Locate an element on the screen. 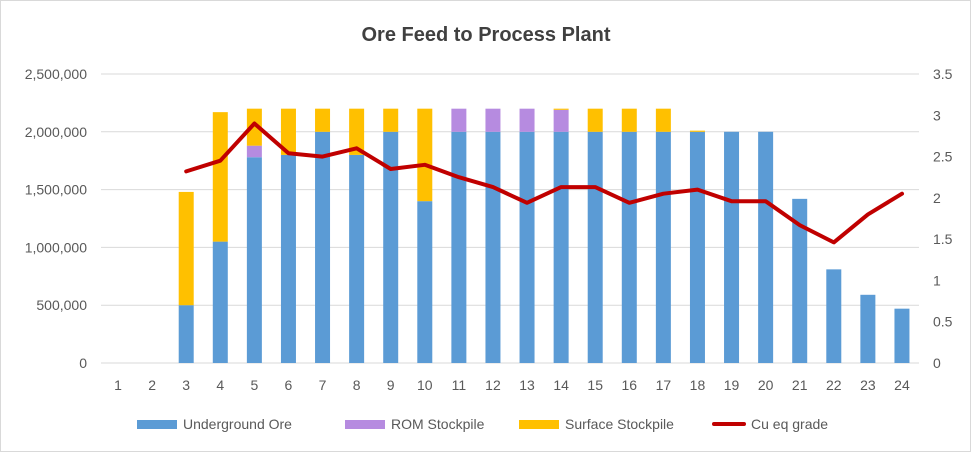  x-tick-label: 23 is located at coordinates (868, 385).